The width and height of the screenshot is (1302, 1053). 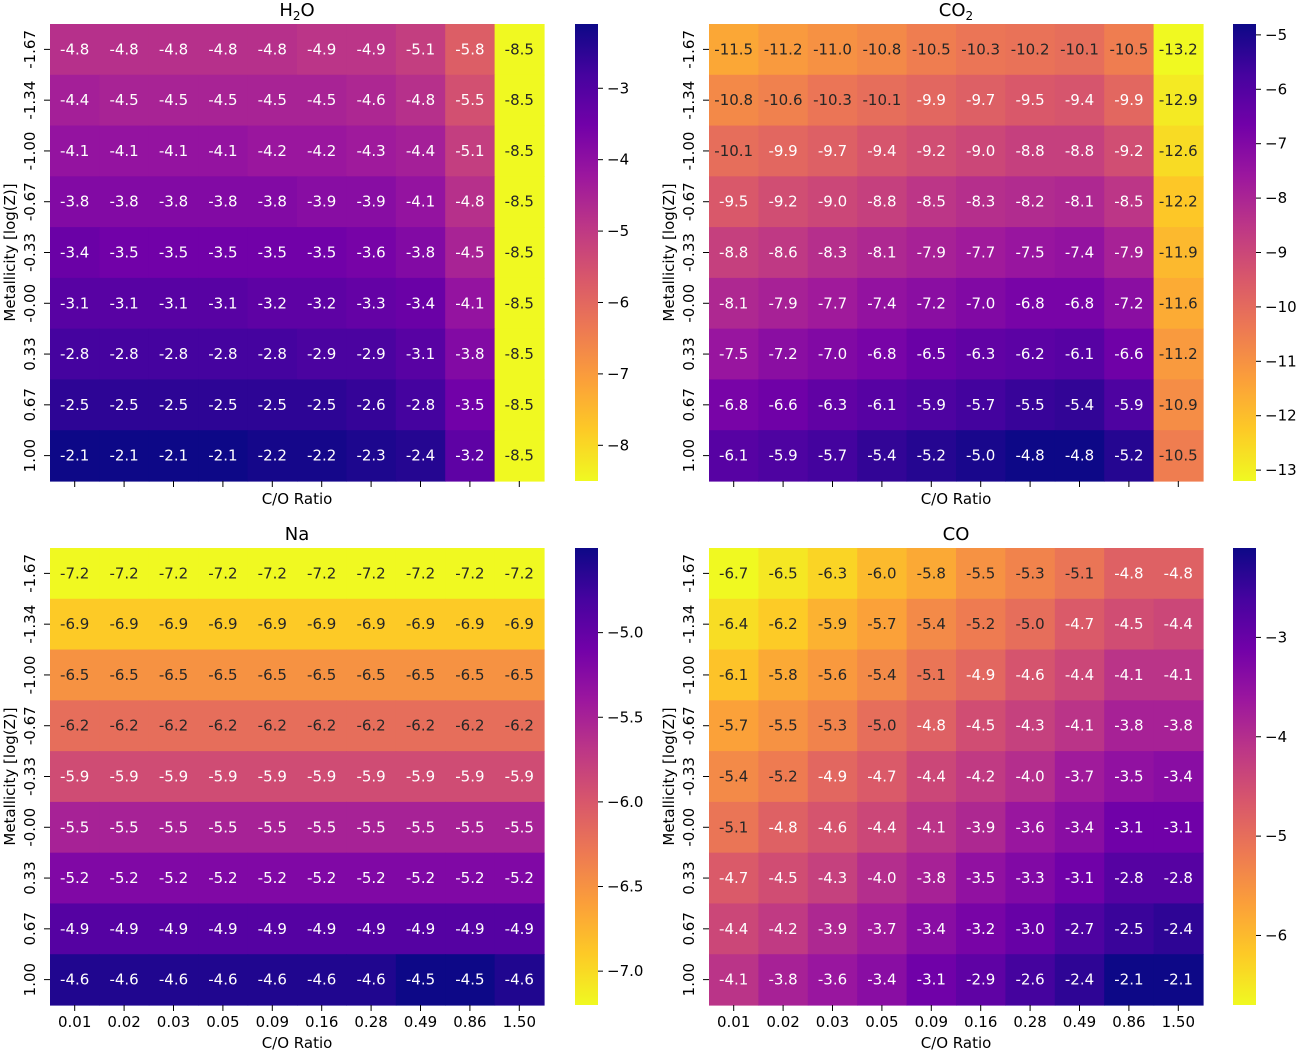 What do you see at coordinates (832, 405) in the screenshot?
I see `heatmap-cell-label: -6.3` at bounding box center [832, 405].